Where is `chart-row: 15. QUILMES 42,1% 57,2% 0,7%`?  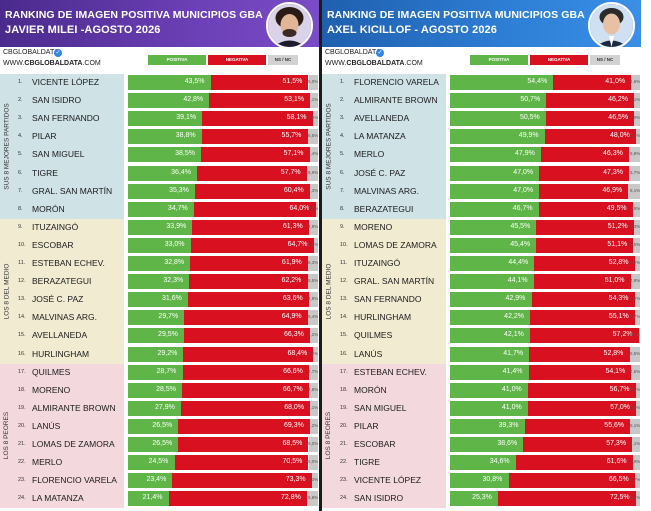 chart-row: 15. QUILMES 42,1% 57,2% 0,7% is located at coordinates (481, 335).